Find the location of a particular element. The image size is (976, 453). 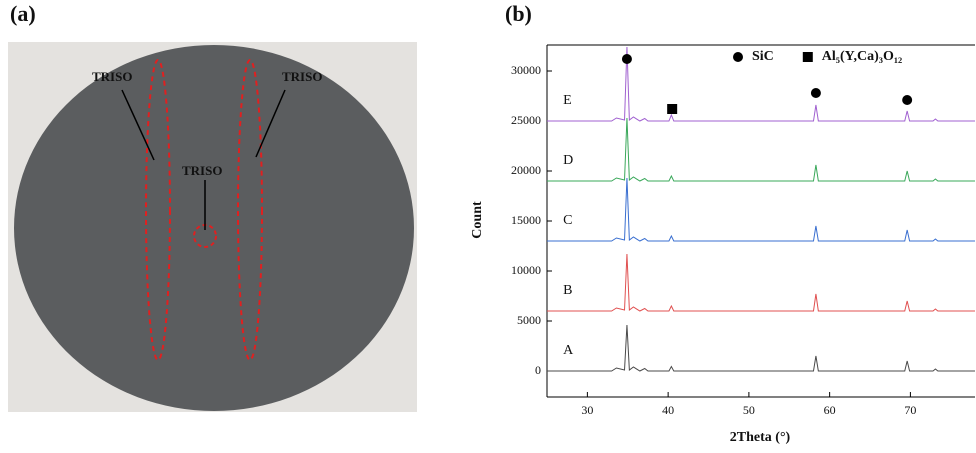

panel-label: (b) is located at coordinates (518, 13).